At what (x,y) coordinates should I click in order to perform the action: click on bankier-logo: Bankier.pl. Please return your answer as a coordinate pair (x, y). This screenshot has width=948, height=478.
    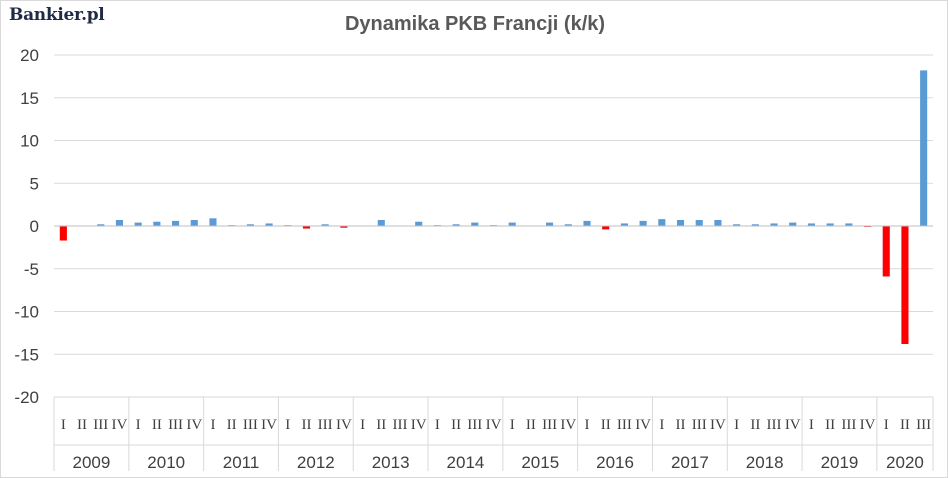
    Looking at the image, I should click on (57, 15).